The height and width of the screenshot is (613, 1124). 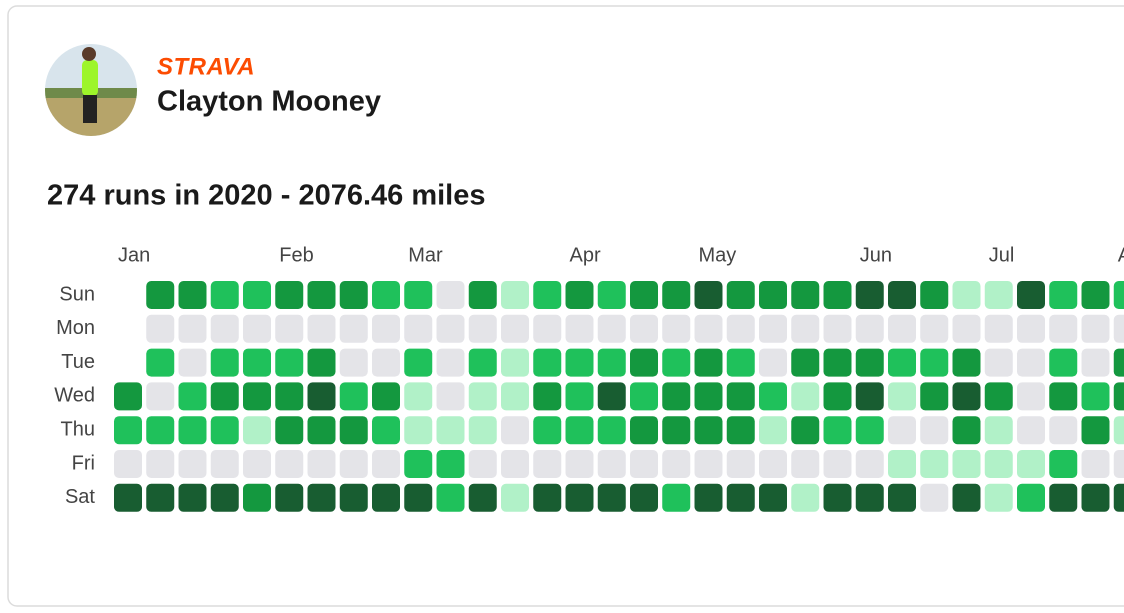 I want to click on day-label: Sat, so click(x=80, y=497).